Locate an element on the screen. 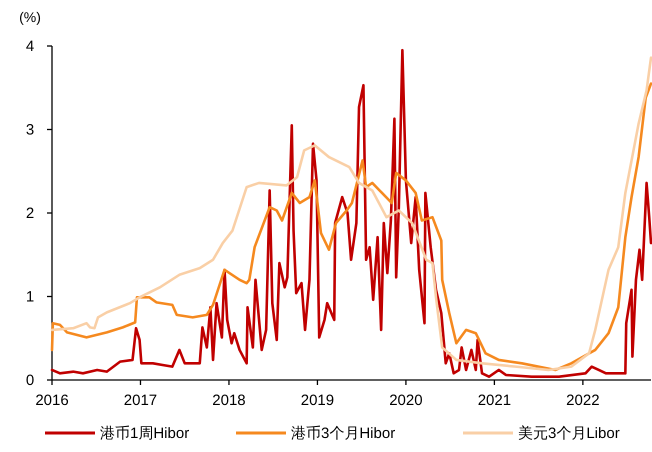 The image size is (652, 452). y-tick-label: 4 is located at coordinates (30, 46).